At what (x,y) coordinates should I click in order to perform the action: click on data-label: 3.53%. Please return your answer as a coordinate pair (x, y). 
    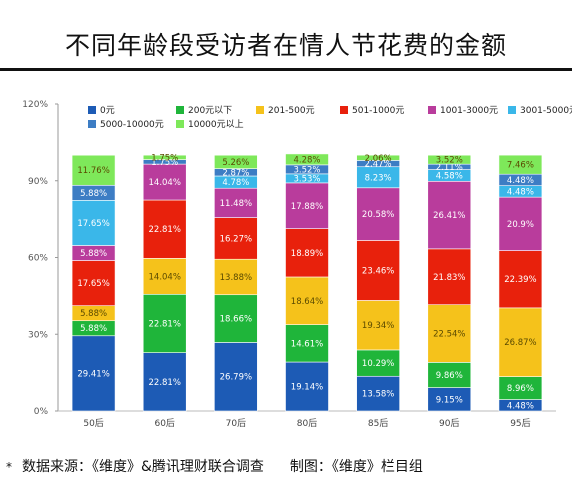
    Looking at the image, I should click on (306, 179).